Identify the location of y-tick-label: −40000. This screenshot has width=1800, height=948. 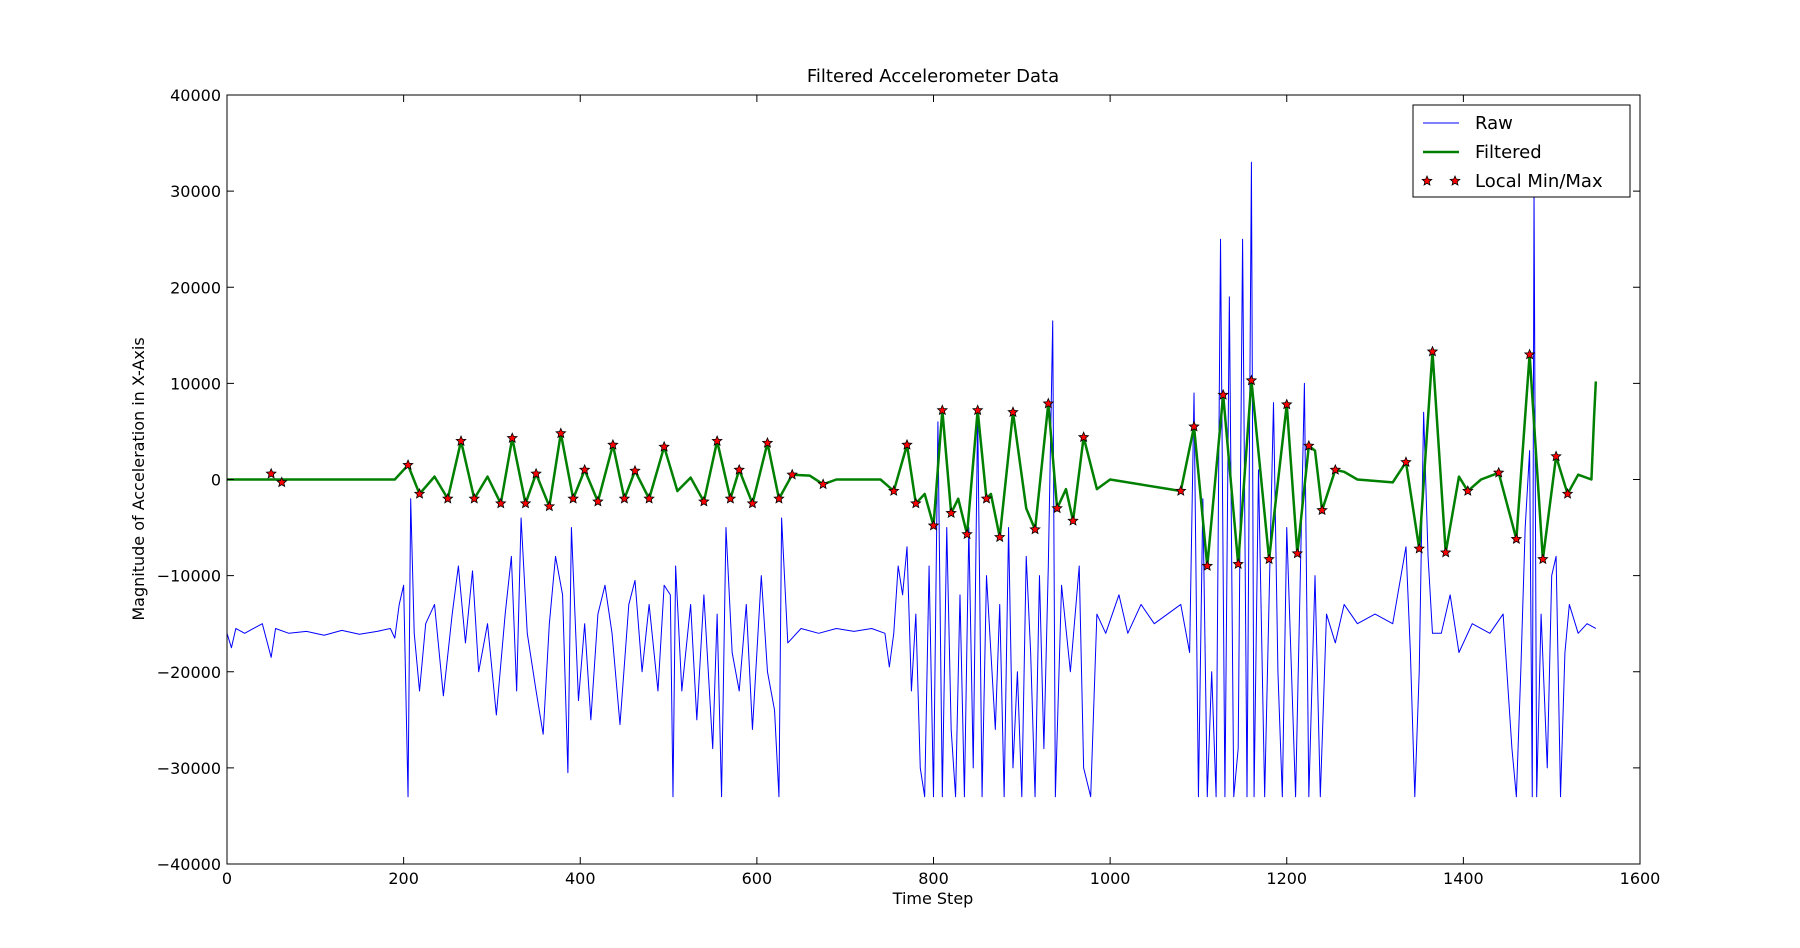
(189, 864).